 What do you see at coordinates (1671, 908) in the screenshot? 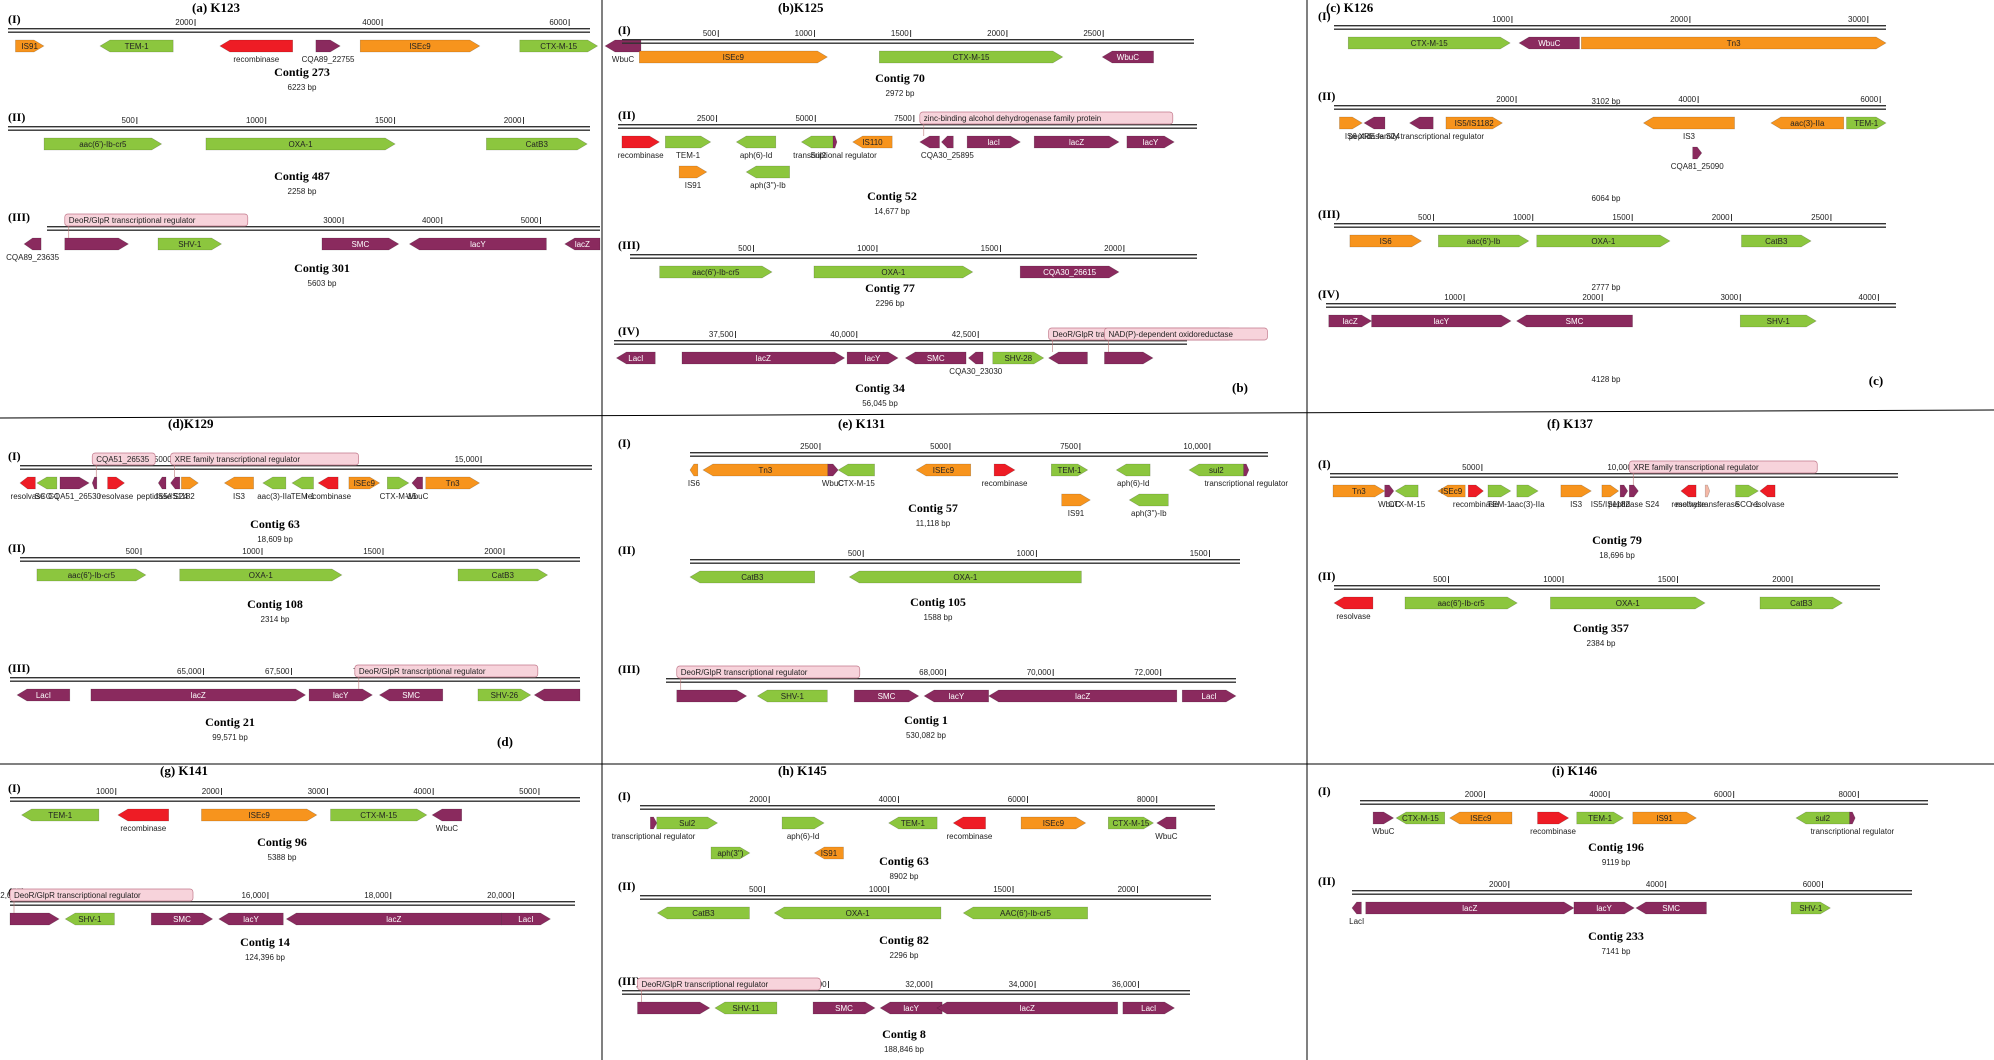
I see `gene-label: SMC` at bounding box center [1671, 908].